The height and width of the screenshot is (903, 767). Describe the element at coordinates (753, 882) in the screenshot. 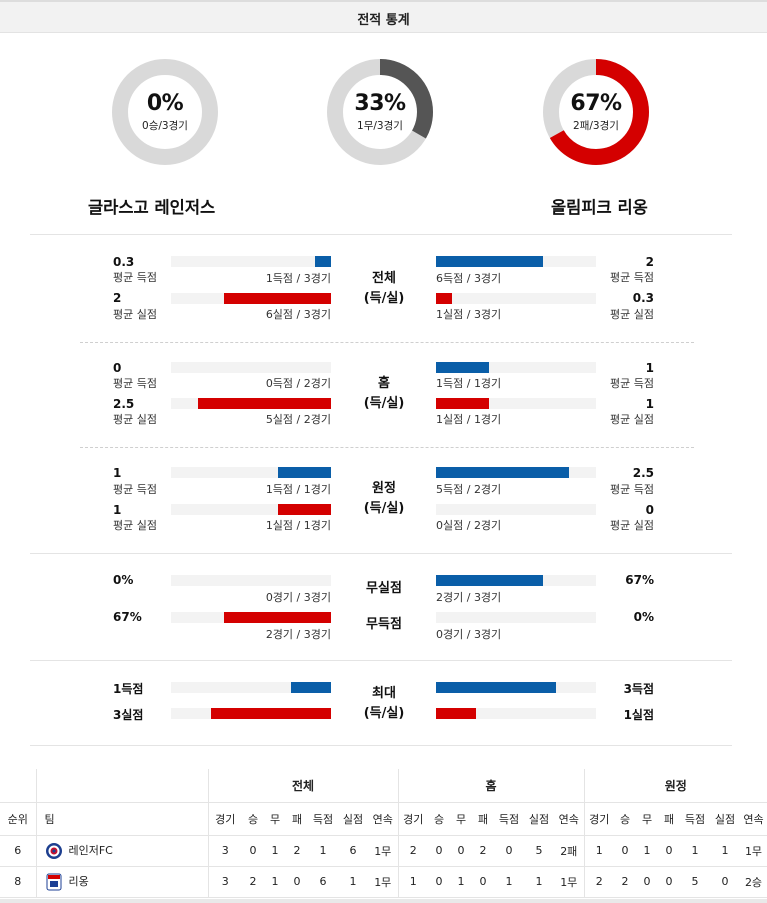

I see `stat-cell: 2승` at that location.